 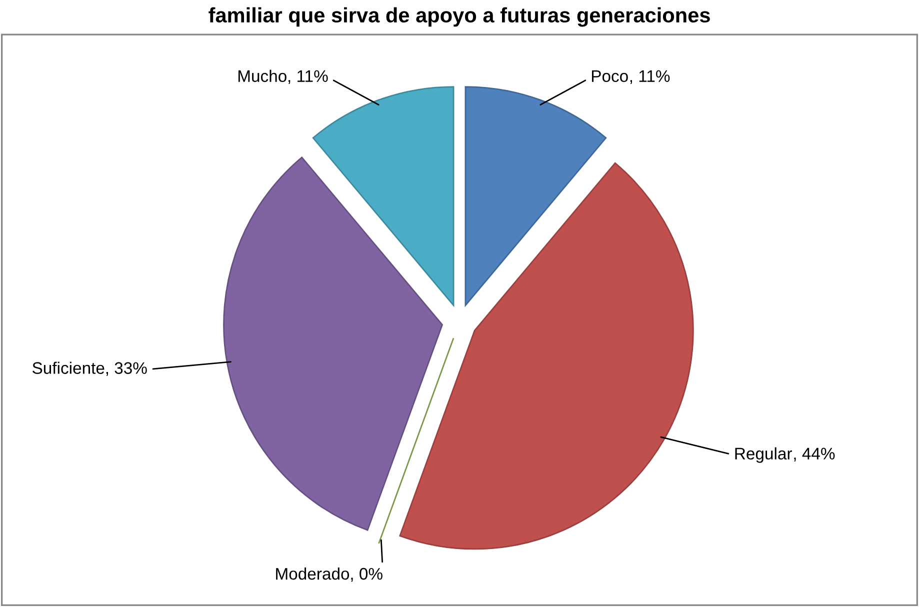 What do you see at coordinates (459, 17) in the screenshot?
I see `chart-title: familiar que sirva de apoyo a futuras generaciones` at bounding box center [459, 17].